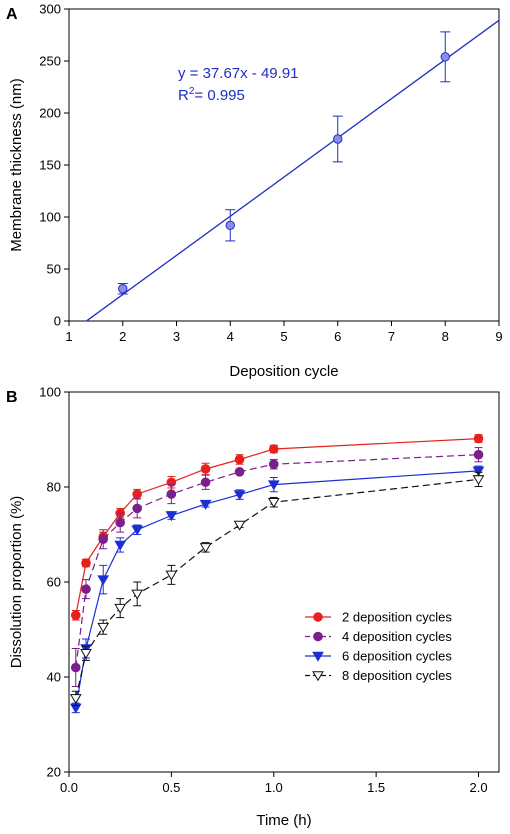  What do you see at coordinates (12, 14) in the screenshot?
I see `panel-a-letter: A` at bounding box center [12, 14].